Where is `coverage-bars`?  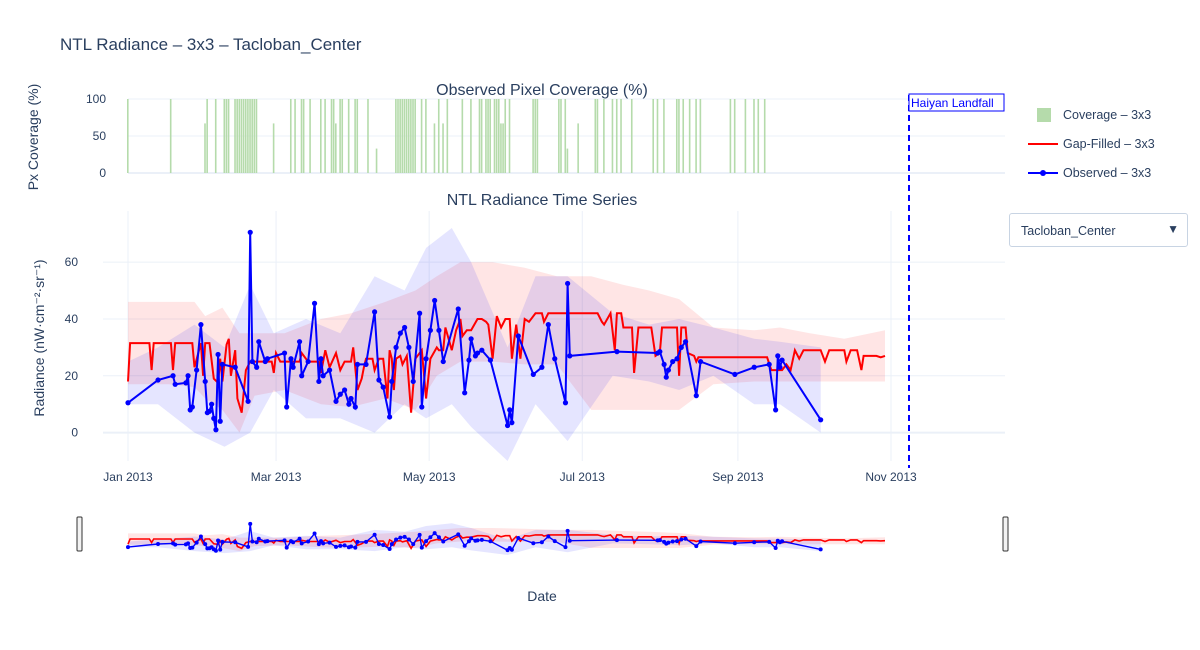
coverage-bars is located at coordinates (446, 136).